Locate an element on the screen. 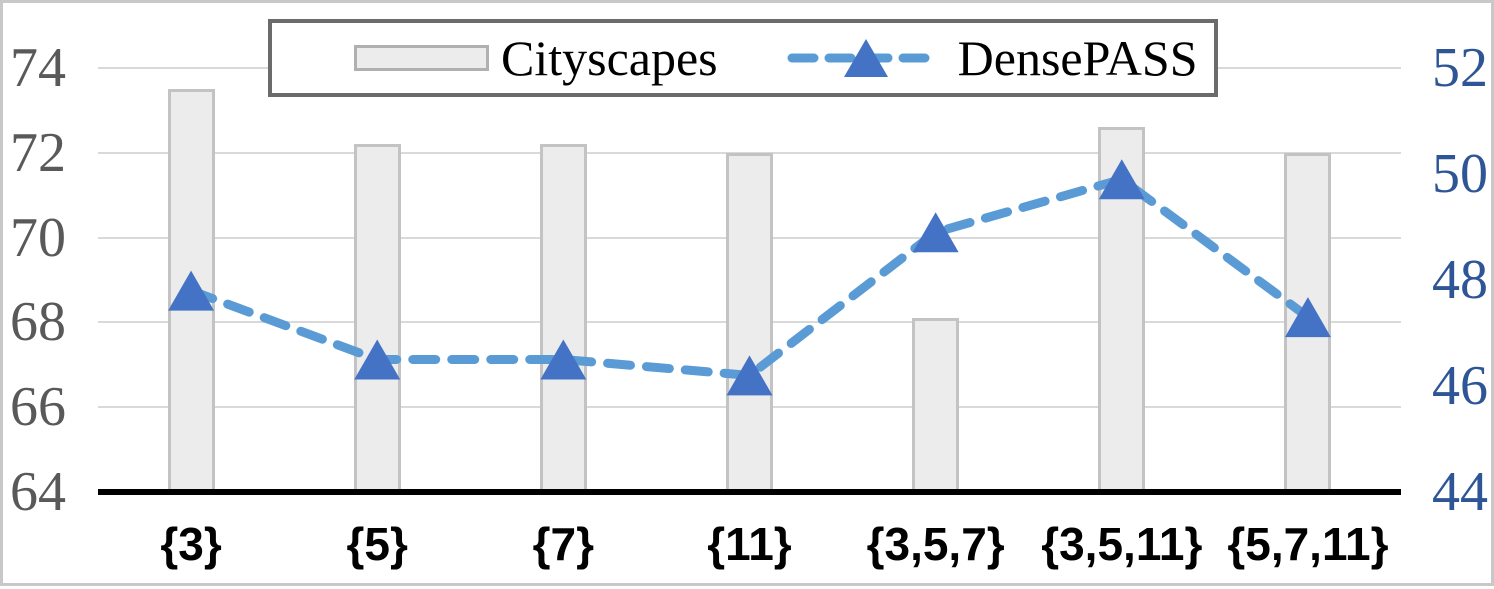  x-label-{7}: {7} is located at coordinates (563, 544).